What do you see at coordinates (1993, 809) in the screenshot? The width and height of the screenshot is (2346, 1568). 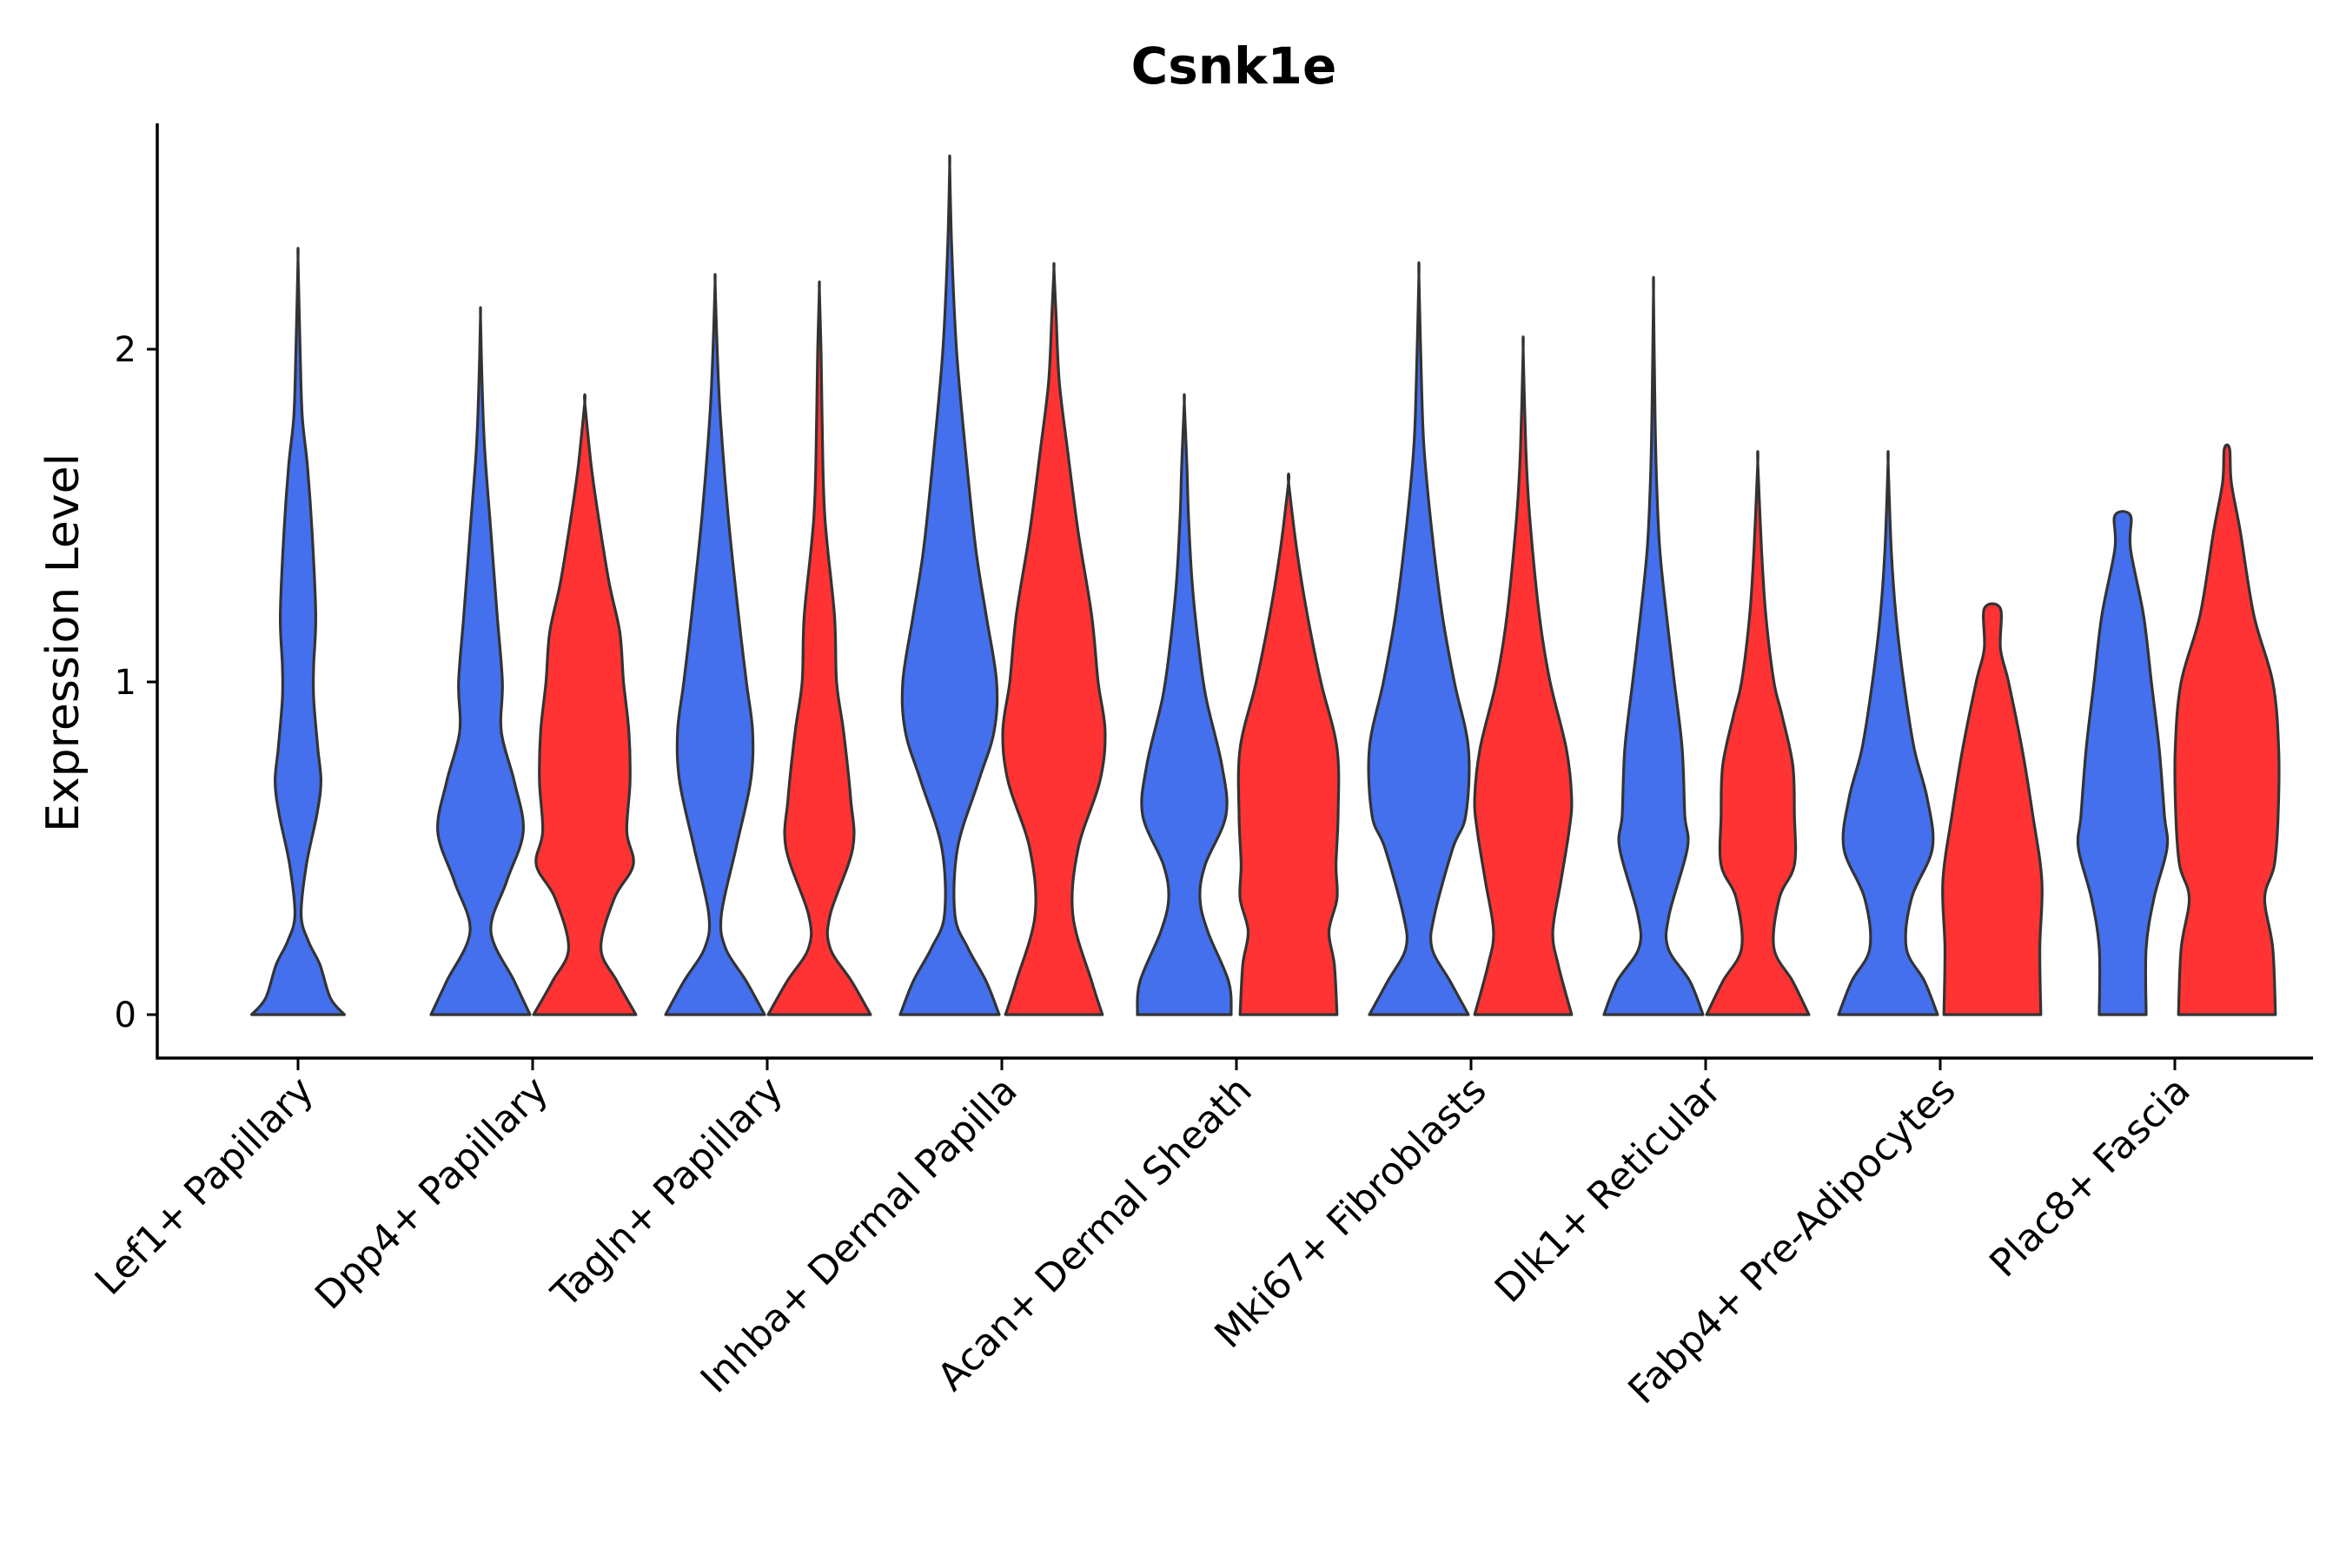 I see `violin-fabp4-pre-adipocytes-b` at bounding box center [1993, 809].